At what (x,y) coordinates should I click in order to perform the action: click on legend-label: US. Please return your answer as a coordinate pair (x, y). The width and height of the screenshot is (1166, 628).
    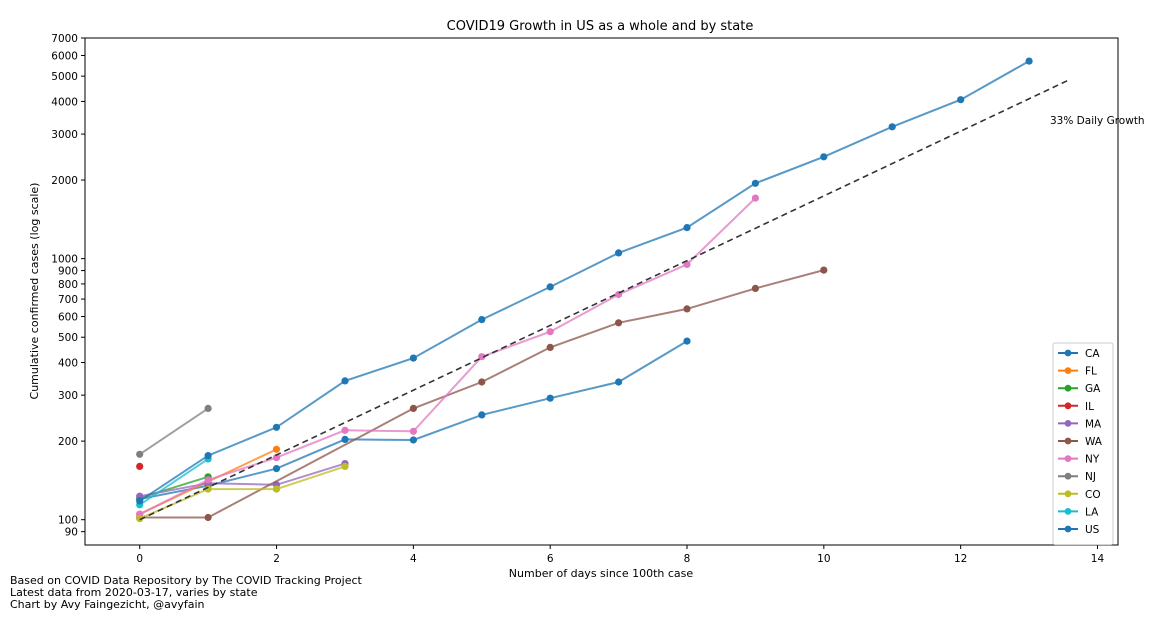
    Looking at the image, I should click on (1092, 530).